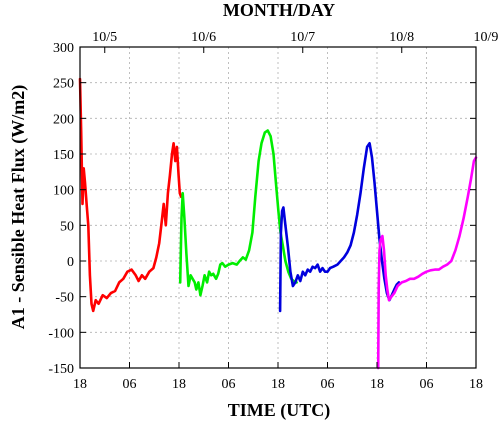 The width and height of the screenshot is (504, 432). What do you see at coordinates (302, 37) in the screenshot?
I see `top-x-tick-label: 10/7` at bounding box center [302, 37].